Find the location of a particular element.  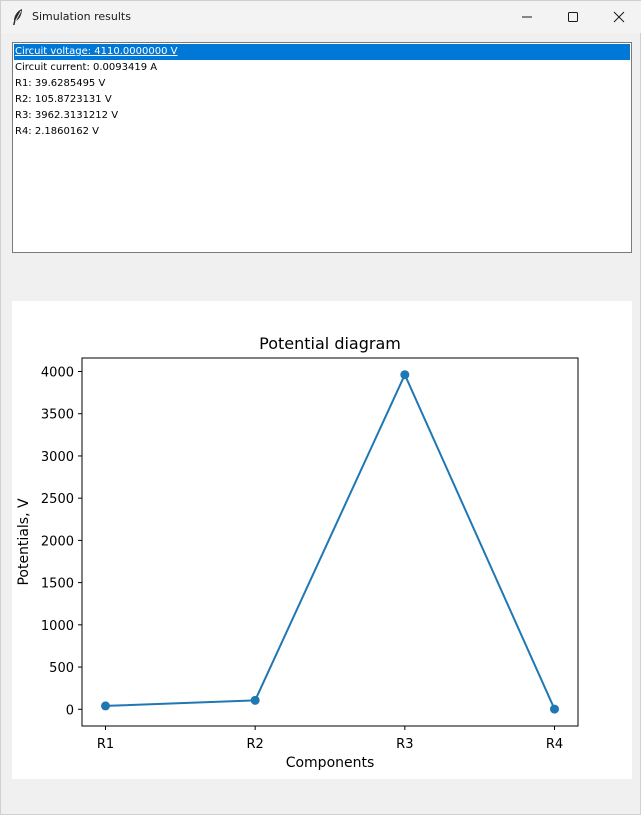

chart-title: Potential diagram is located at coordinates (330, 343).